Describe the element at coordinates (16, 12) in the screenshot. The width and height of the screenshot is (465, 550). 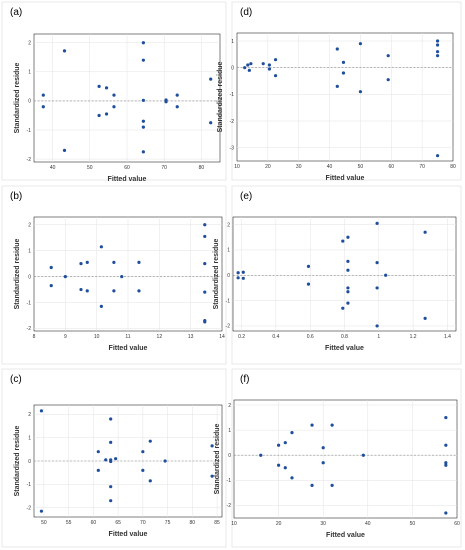
I see `panel-label: (a)` at that location.